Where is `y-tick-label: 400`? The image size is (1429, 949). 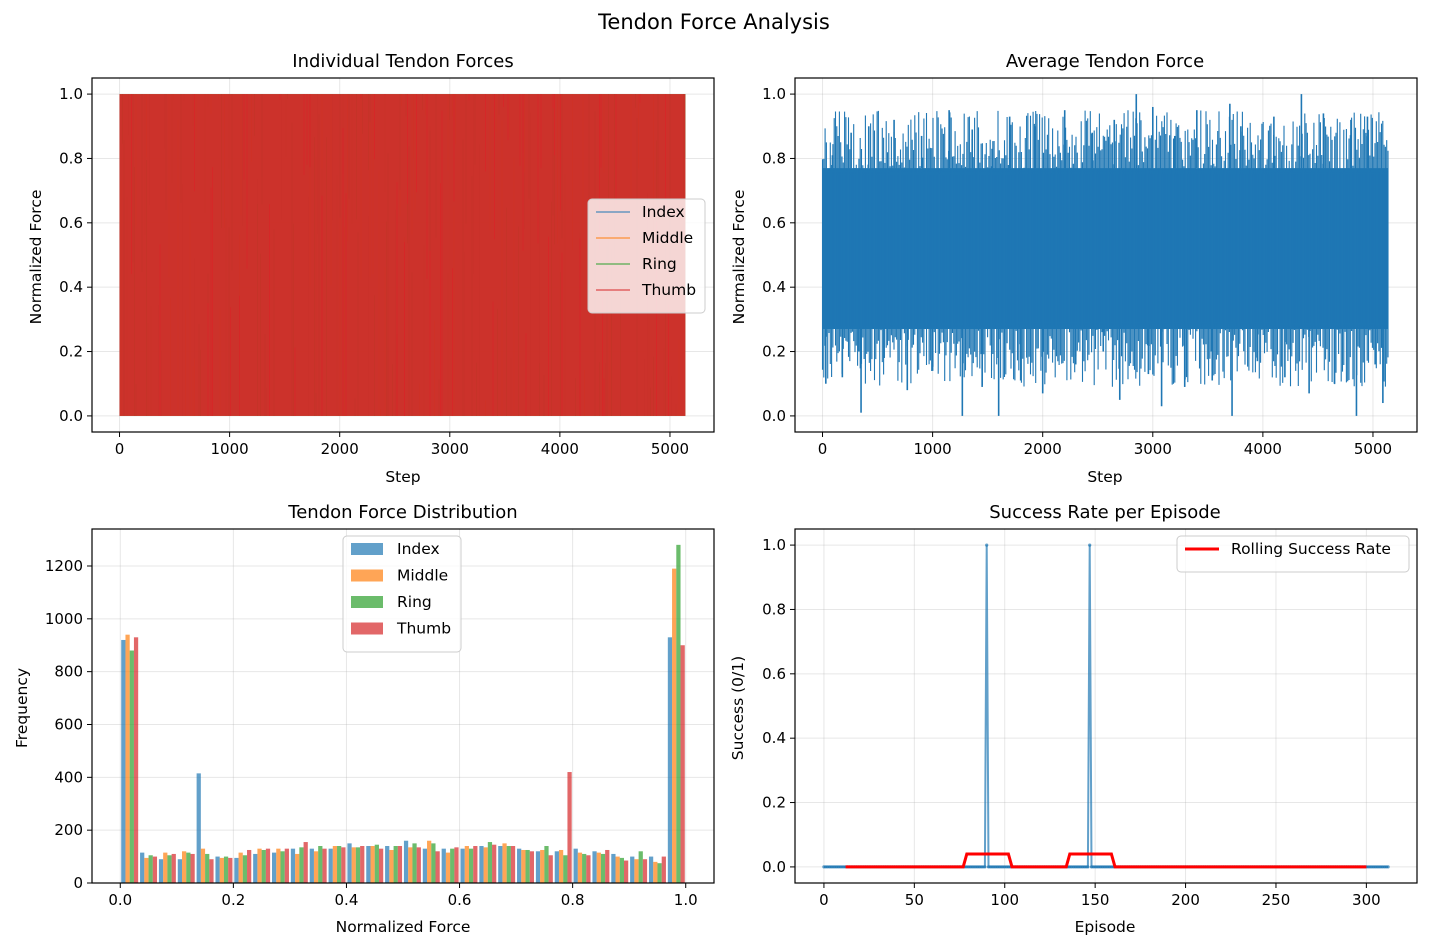 y-tick-label: 400 is located at coordinates (68, 777).